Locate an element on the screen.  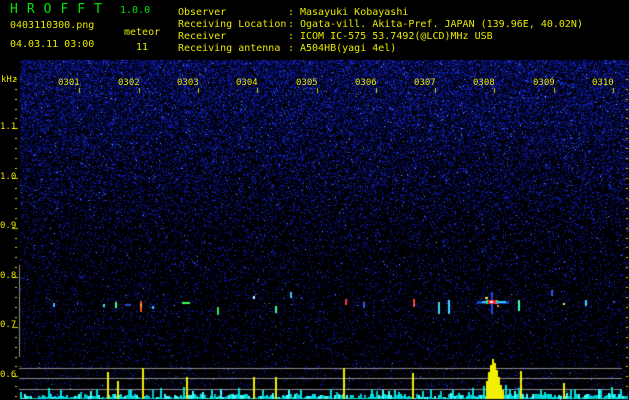
info-label: Receiving antenna is located at coordinates (229, 48).